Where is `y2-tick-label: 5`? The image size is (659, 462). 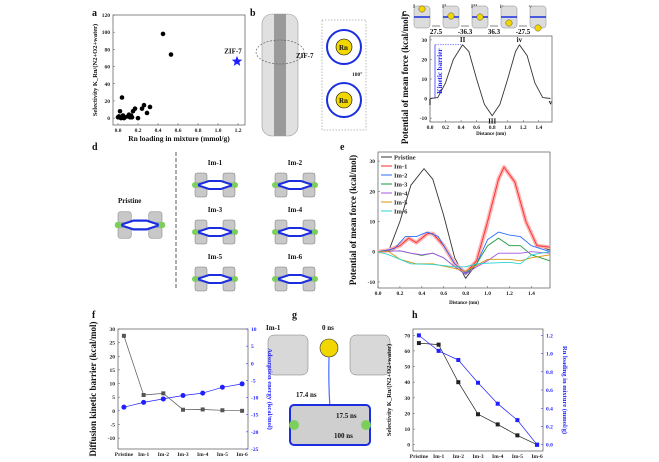
y2-tick-label: 5 is located at coordinates (252, 347).